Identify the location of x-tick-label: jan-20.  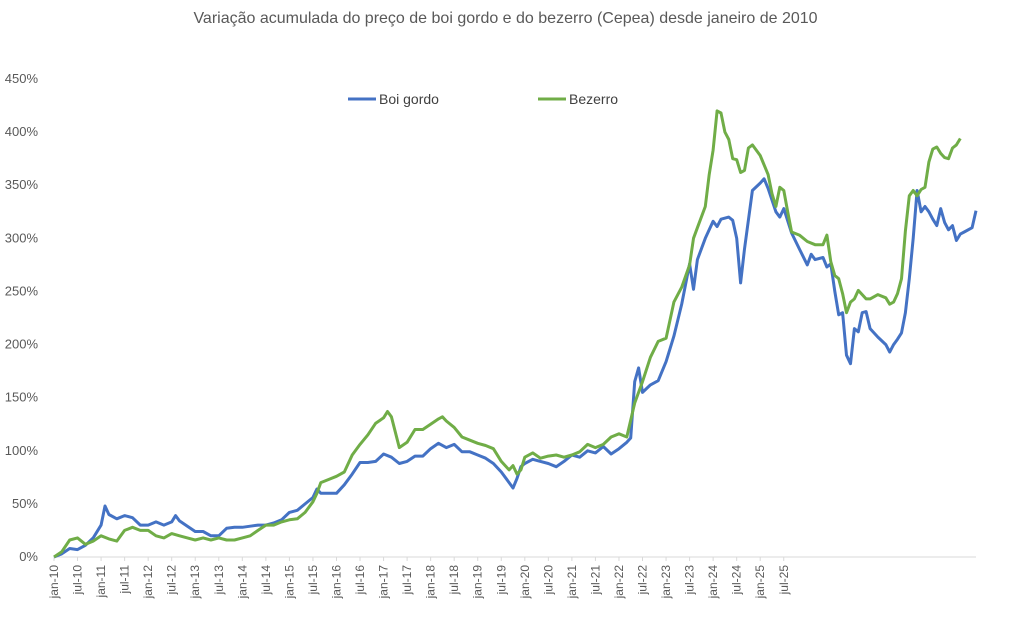
(525, 582).